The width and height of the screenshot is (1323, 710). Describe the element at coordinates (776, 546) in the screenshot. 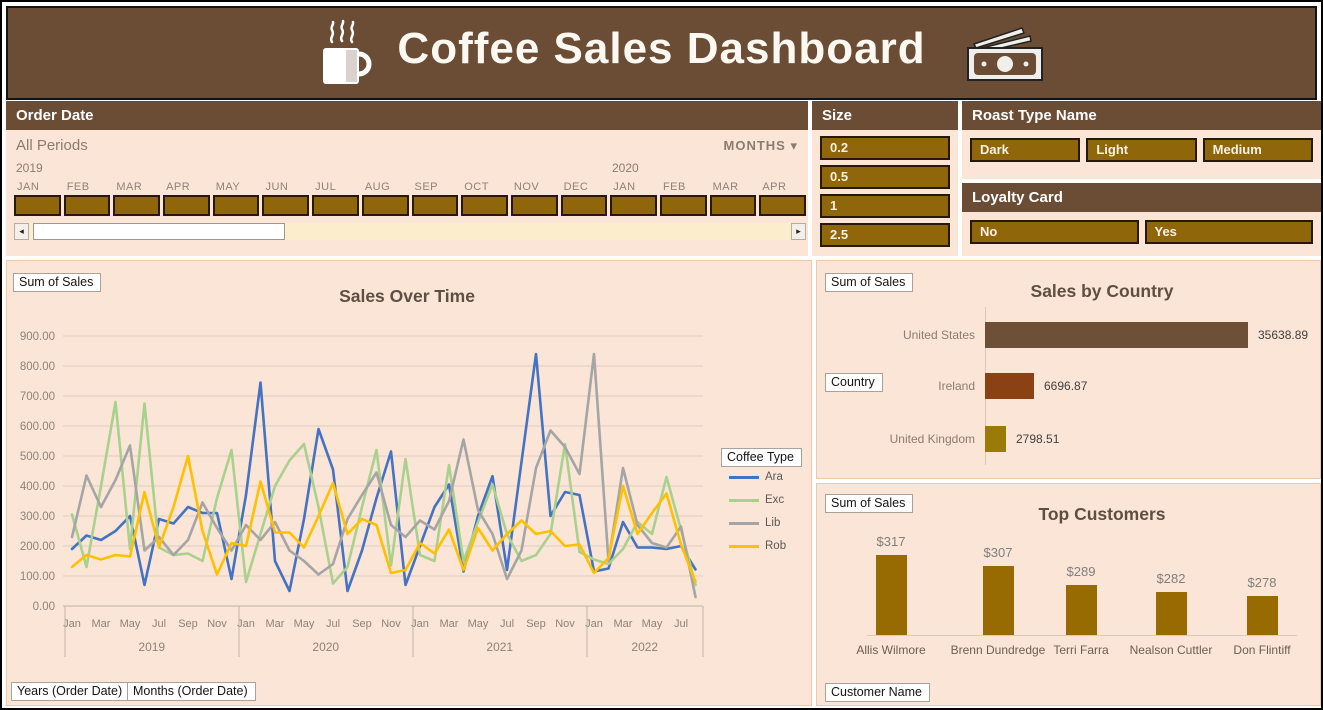

I see `legend-label: Rob` at that location.